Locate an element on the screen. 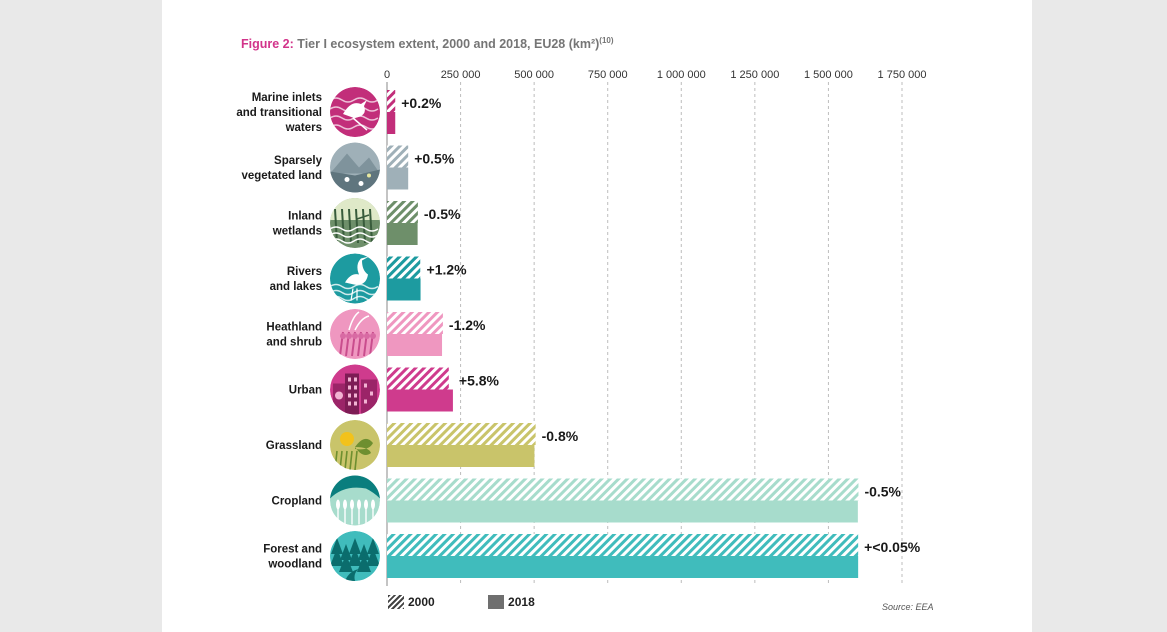 The width and height of the screenshot is (1167, 632). change-label: +0.2% is located at coordinates (421, 103).